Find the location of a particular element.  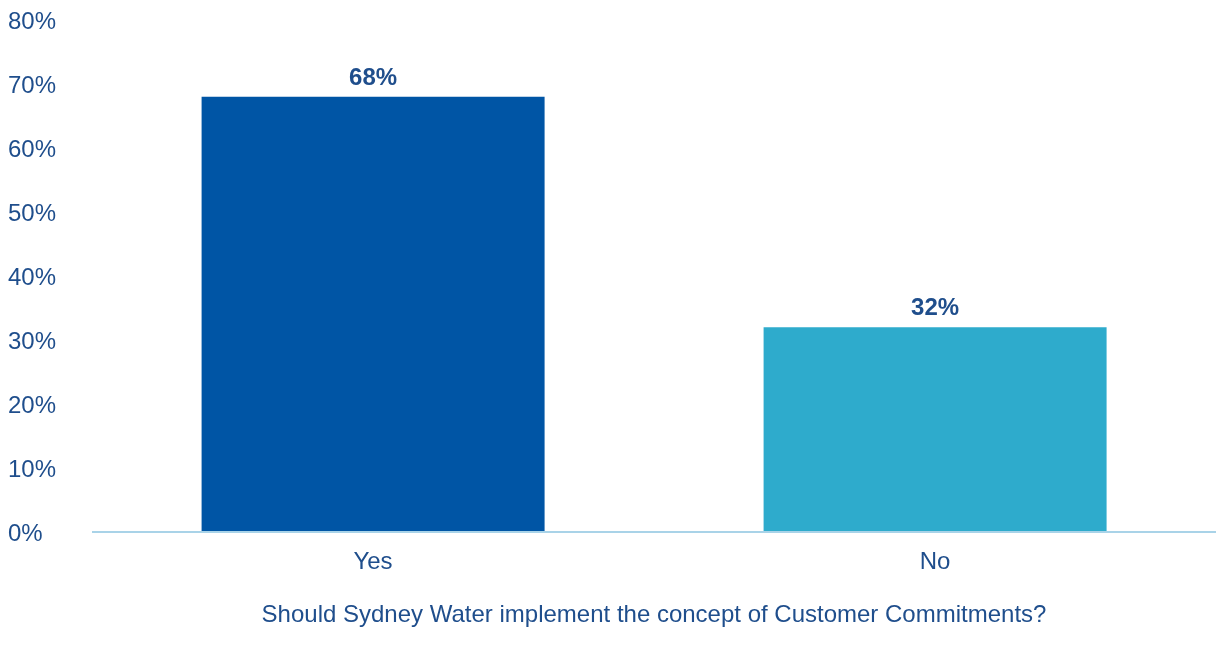

y-tick-label: 40% is located at coordinates (32, 276).